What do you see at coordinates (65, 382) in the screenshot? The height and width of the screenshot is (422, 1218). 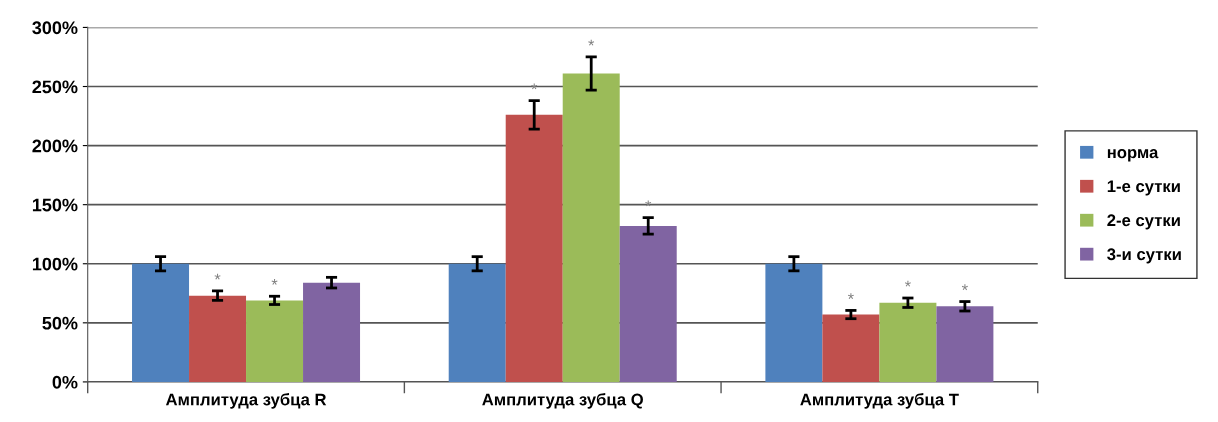 I see `y-tick-label: 0%` at bounding box center [65, 382].